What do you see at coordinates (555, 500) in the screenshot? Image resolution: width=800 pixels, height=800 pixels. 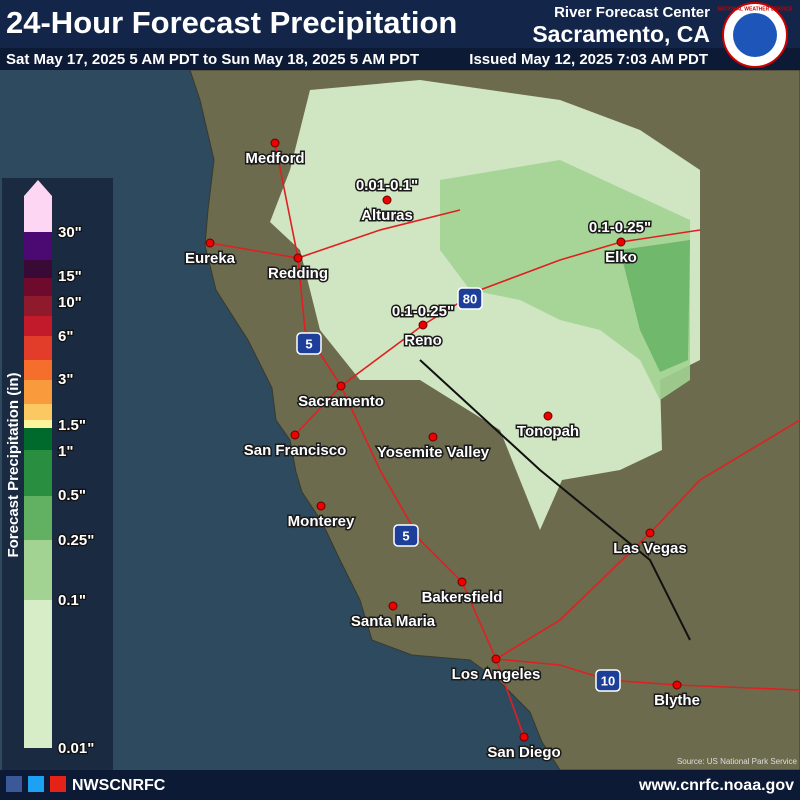 I see `state-border` at bounding box center [555, 500].